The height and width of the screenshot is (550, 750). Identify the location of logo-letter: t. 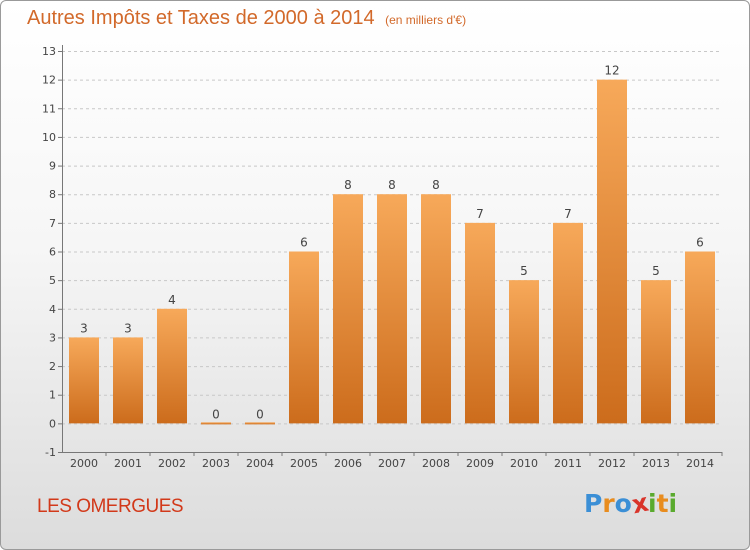
(662, 503).